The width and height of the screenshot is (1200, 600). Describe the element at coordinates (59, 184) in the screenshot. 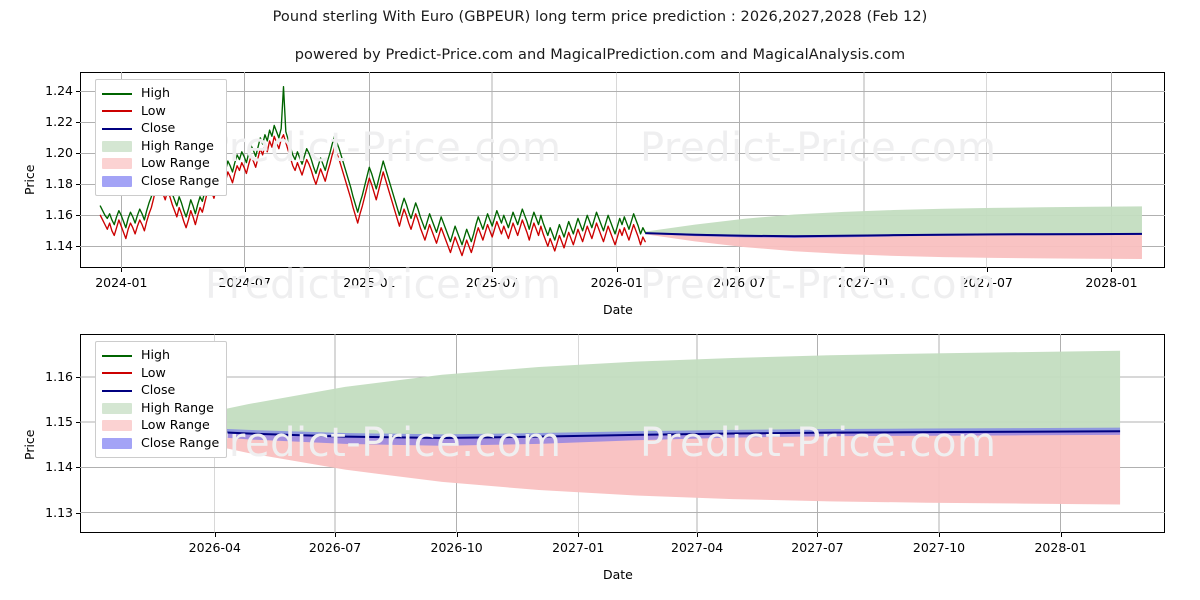

I see `y-tick-label: 1.18` at that location.